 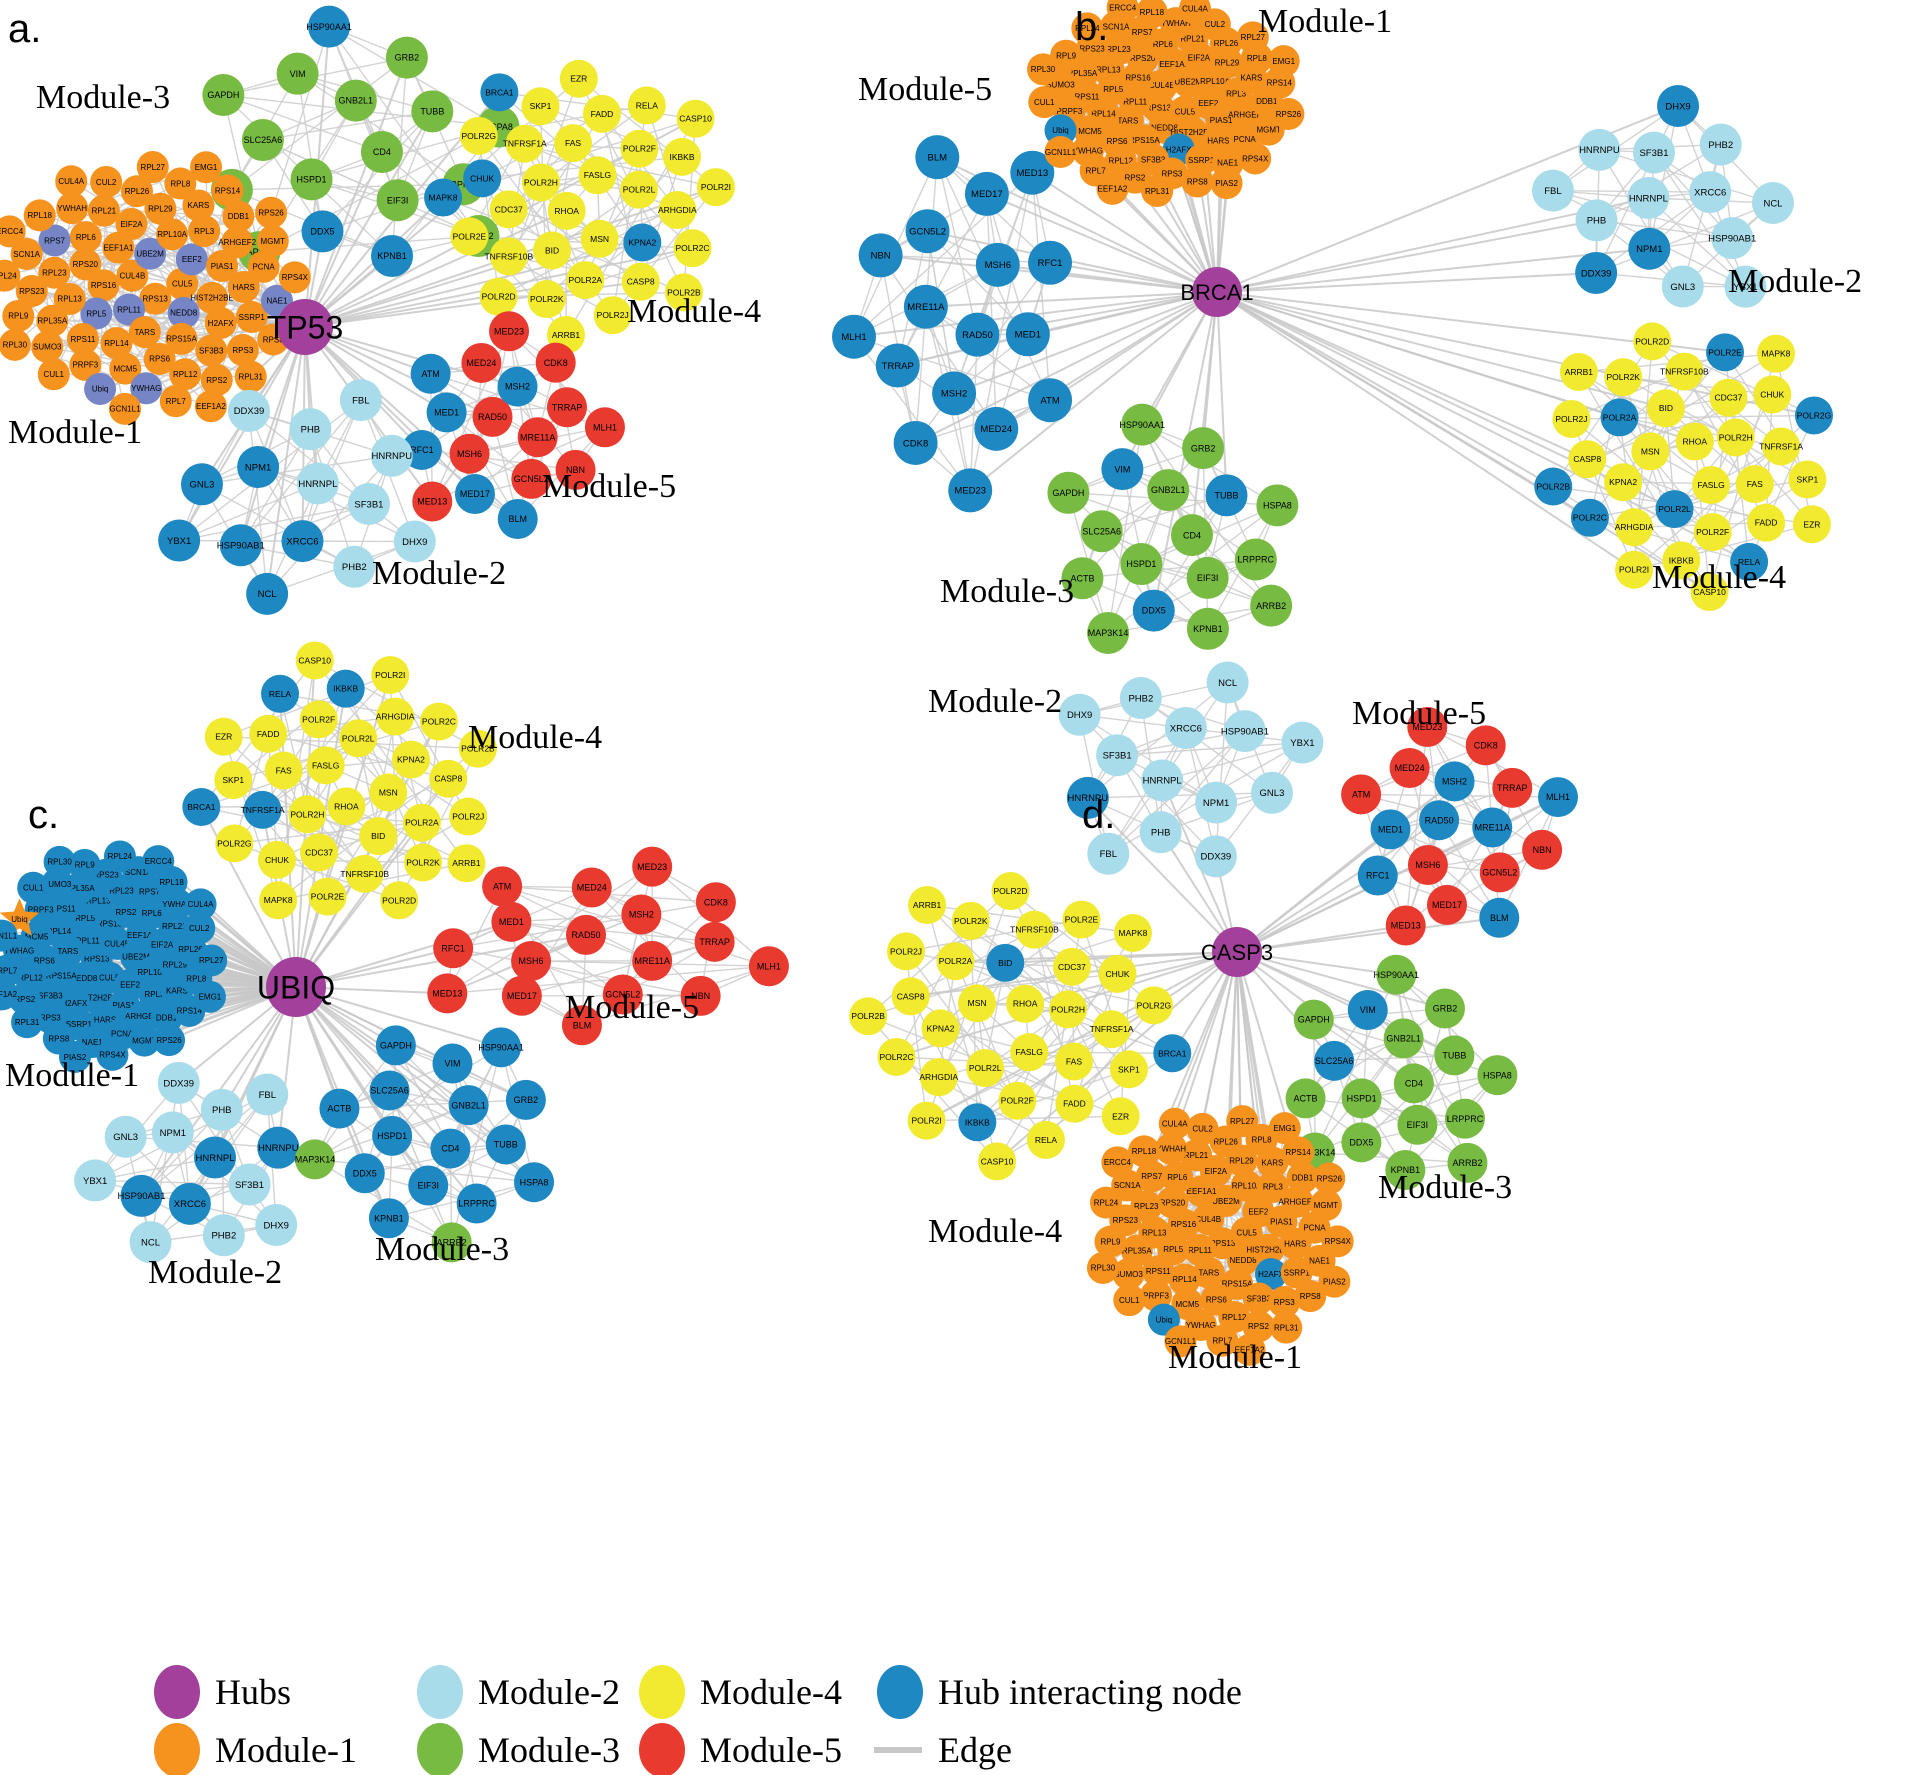 What do you see at coordinates (10, 275) in the screenshot?
I see `gene-node-RPL24` at bounding box center [10, 275].